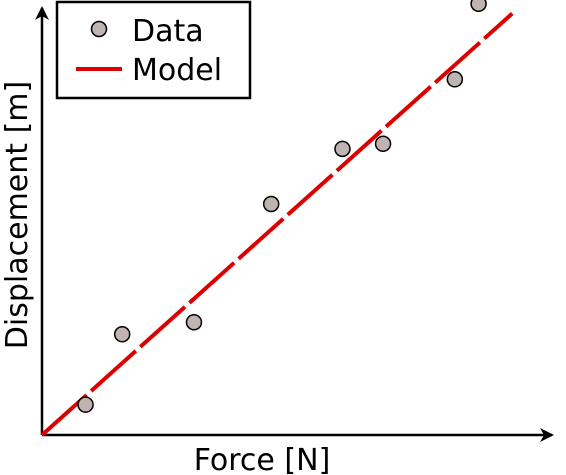 Image resolution: width=566 pixels, height=475 pixels. I want to click on y-axis-label: Displacement [m], so click(17, 215).